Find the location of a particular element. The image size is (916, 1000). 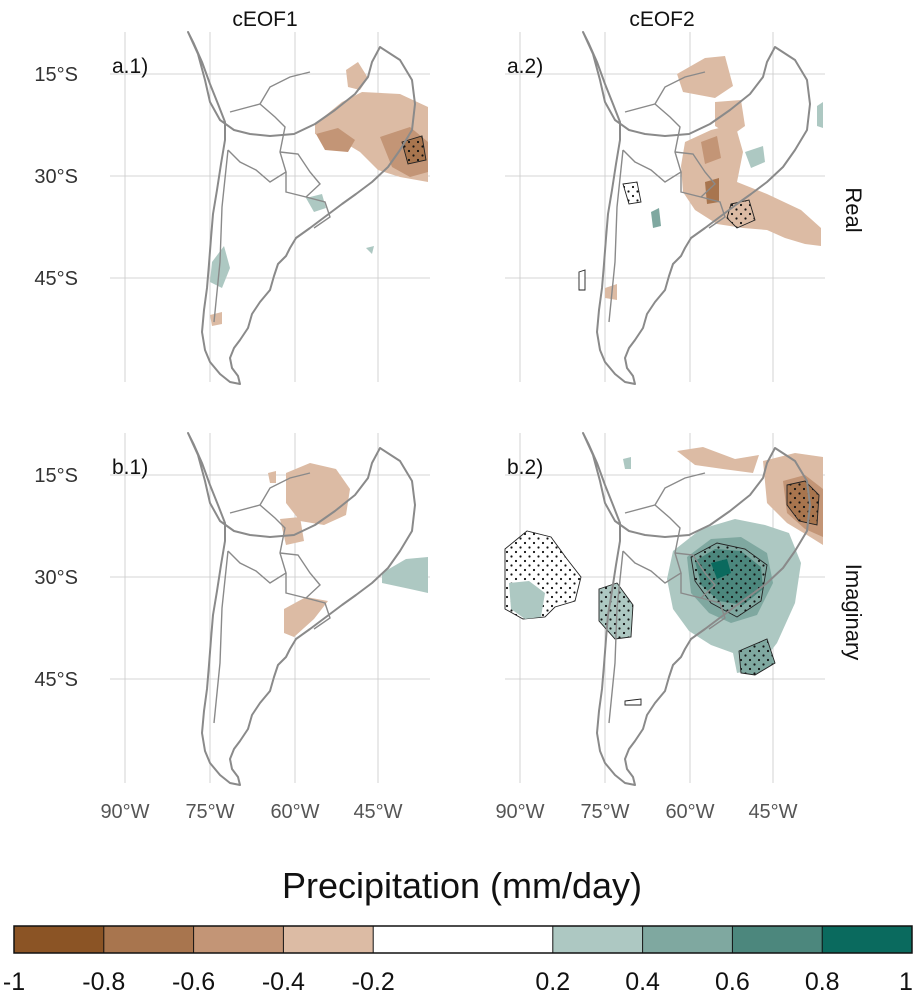

lat-label-15s-bottom: 15°S is located at coordinates (56, 476).